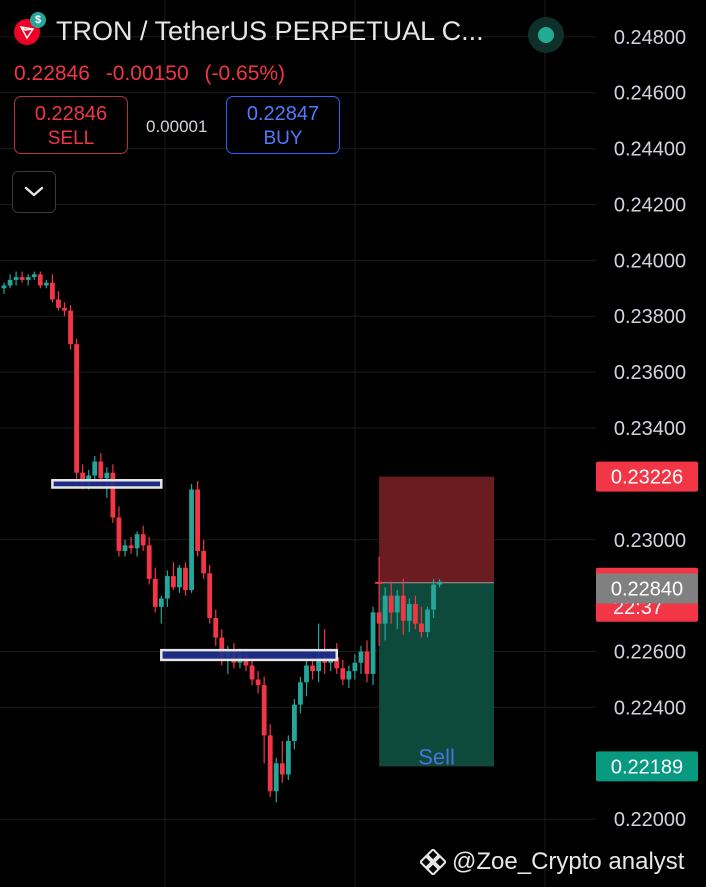 Image resolution: width=706 pixels, height=887 pixels. I want to click on price-label-text: 0.22189, so click(647, 767).